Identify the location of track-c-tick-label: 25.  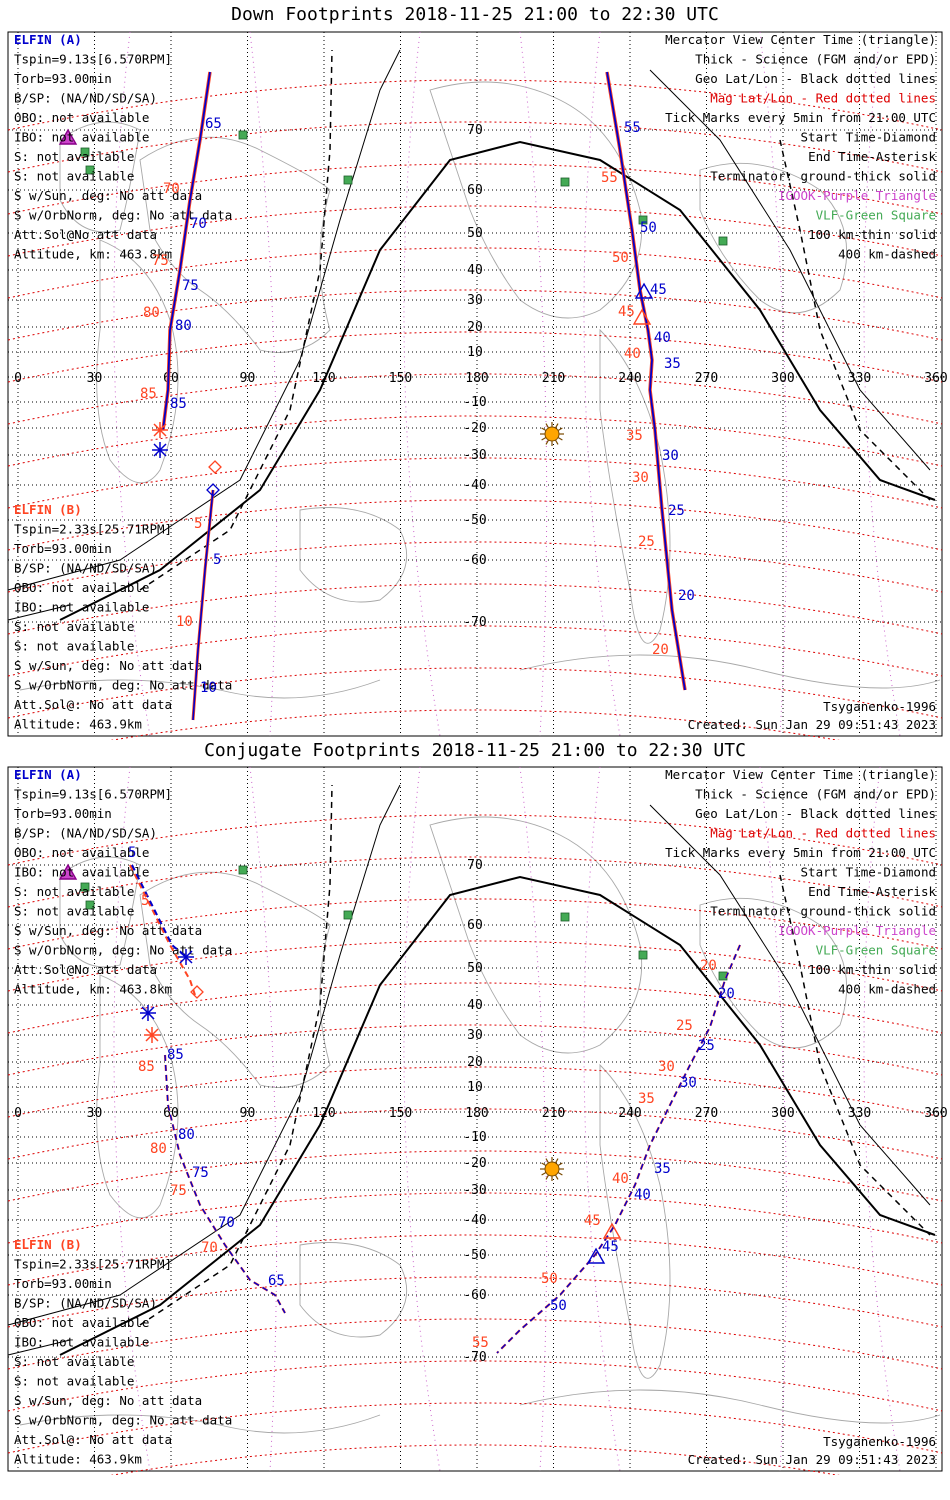
(676, 511).